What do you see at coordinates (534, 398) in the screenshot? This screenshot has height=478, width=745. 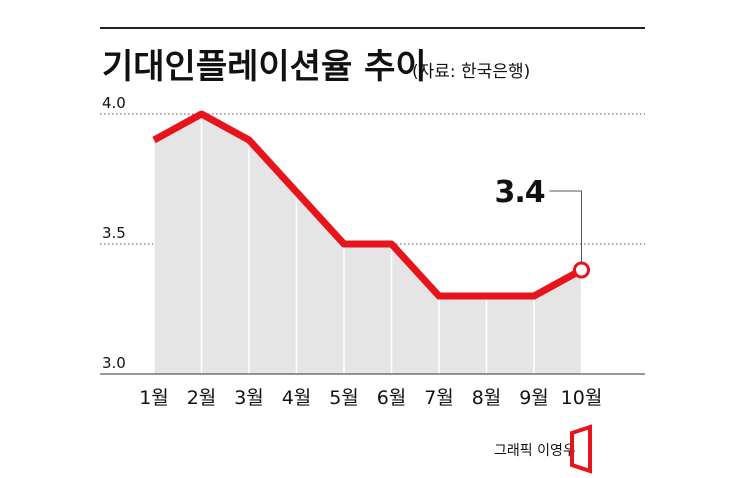 I see `x-category-8: 9월` at bounding box center [534, 398].